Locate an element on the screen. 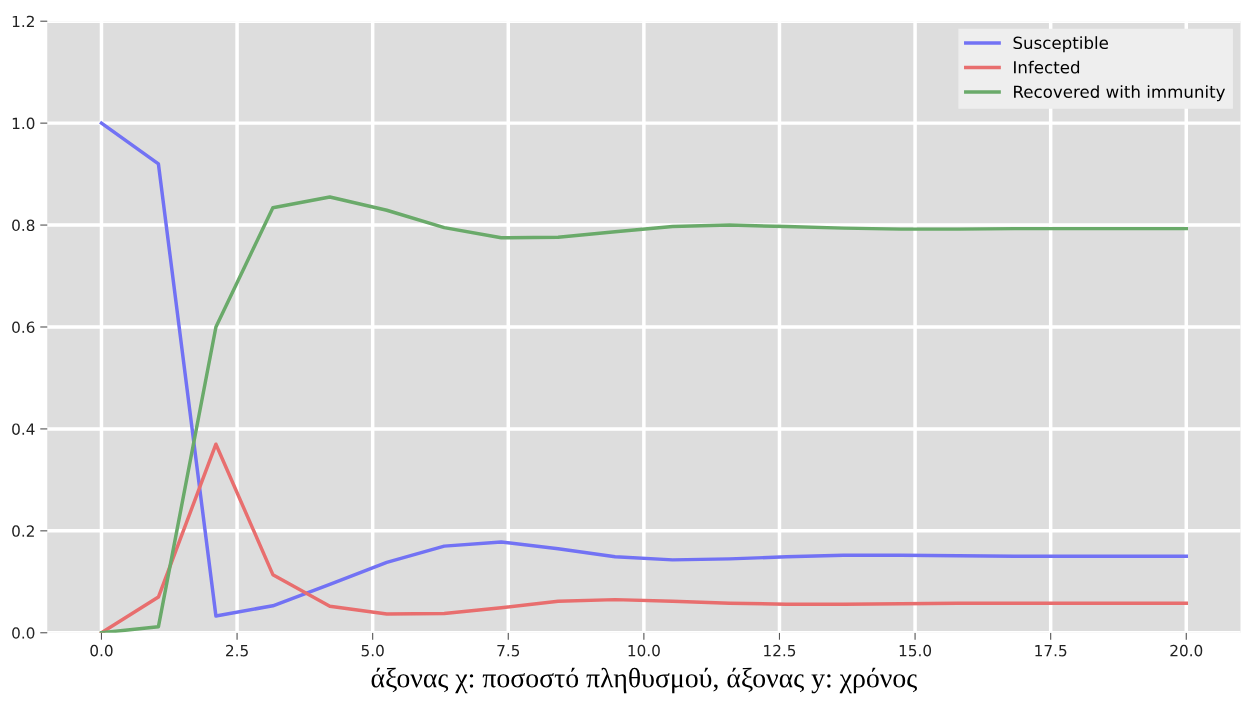 This screenshot has height=707, width=1243. x-tick-label: 17.5 is located at coordinates (1051, 651).